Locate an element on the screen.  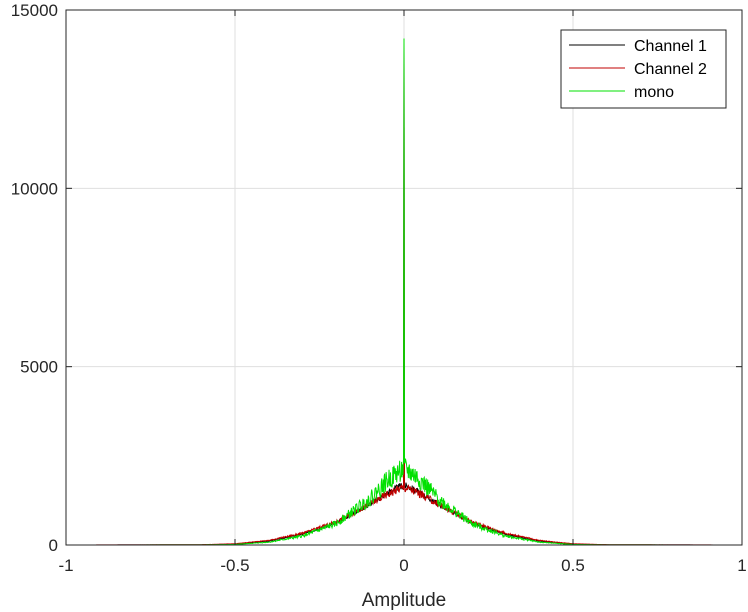
legend-box is located at coordinates (643, 69).